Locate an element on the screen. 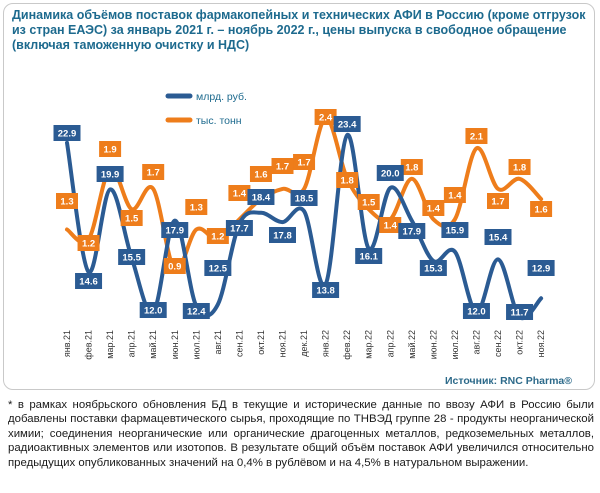 The image size is (600, 493). data-label-rub: 19.9 is located at coordinates (110, 174).